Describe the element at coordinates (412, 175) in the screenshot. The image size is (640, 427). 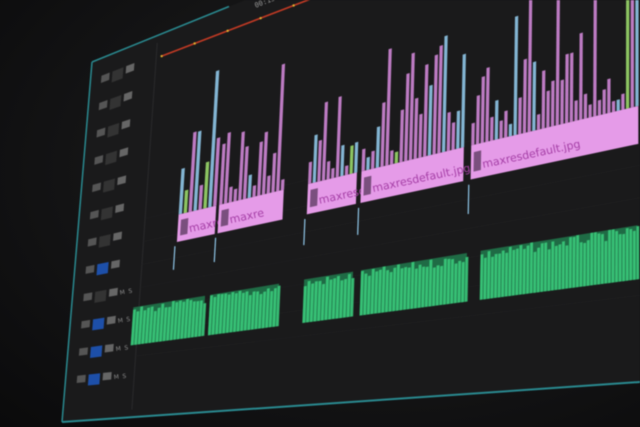
I see `video-clip` at that location.